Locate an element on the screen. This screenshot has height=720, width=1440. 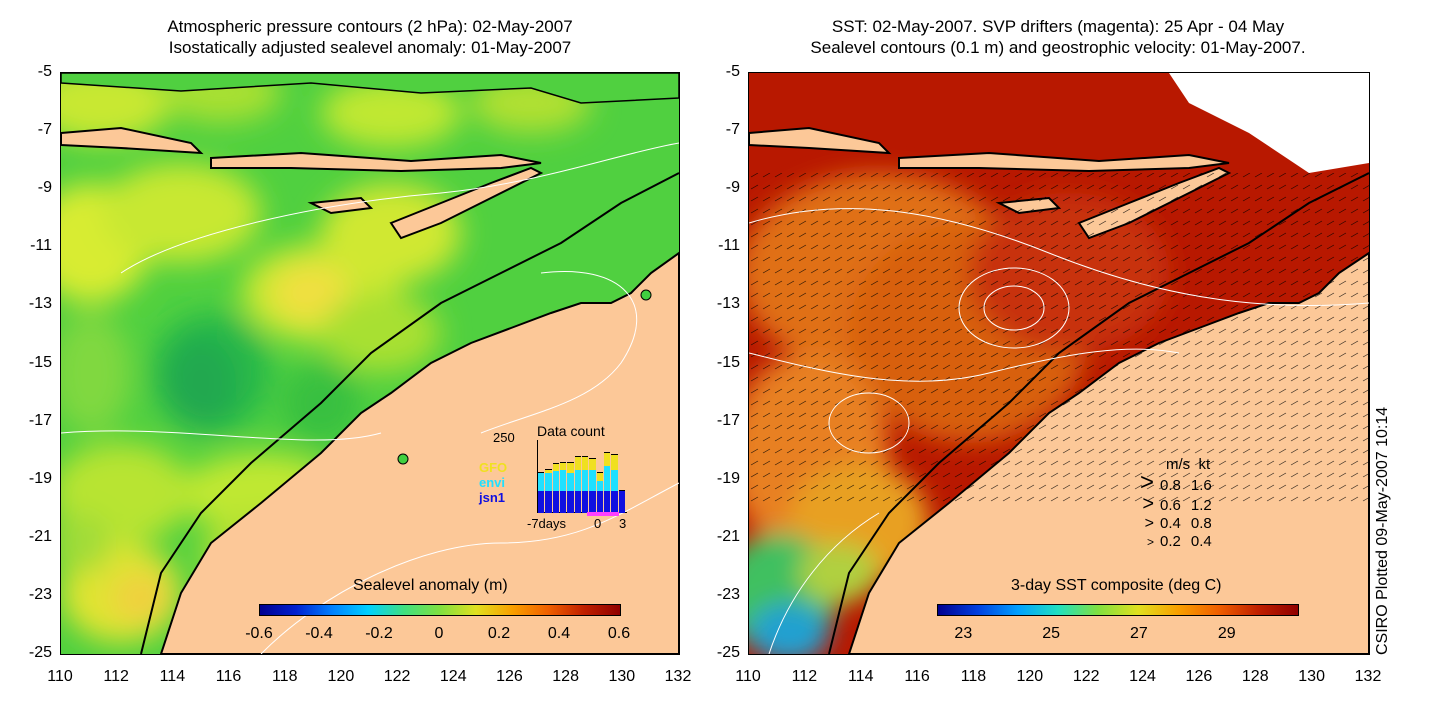
inset-xlabel-start: -7days is located at coordinates (547, 523).